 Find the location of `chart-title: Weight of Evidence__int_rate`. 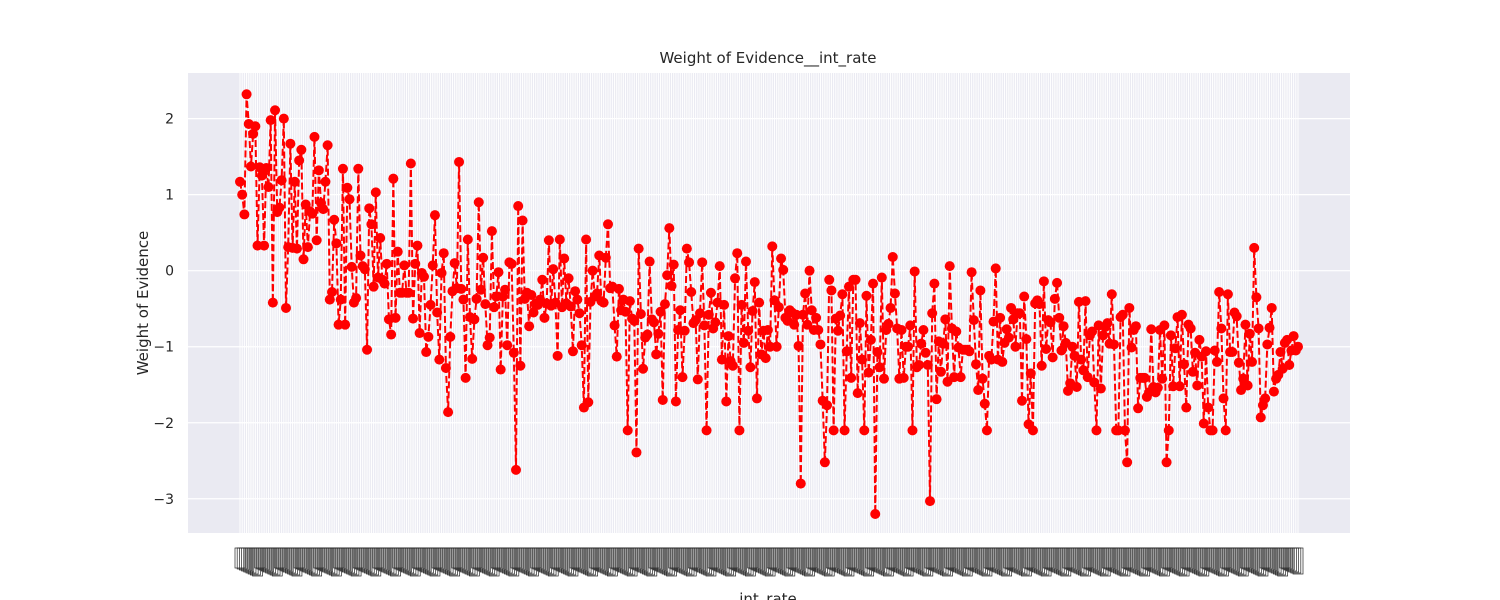

chart-title: Weight of Evidence__int_rate is located at coordinates (767, 58).